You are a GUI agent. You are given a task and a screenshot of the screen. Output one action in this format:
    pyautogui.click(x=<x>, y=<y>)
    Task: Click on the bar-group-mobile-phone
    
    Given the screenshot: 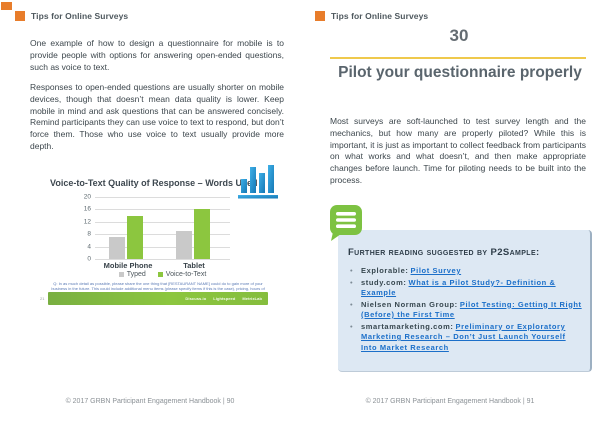 What is the action you would take?
    pyautogui.click(x=126, y=228)
    